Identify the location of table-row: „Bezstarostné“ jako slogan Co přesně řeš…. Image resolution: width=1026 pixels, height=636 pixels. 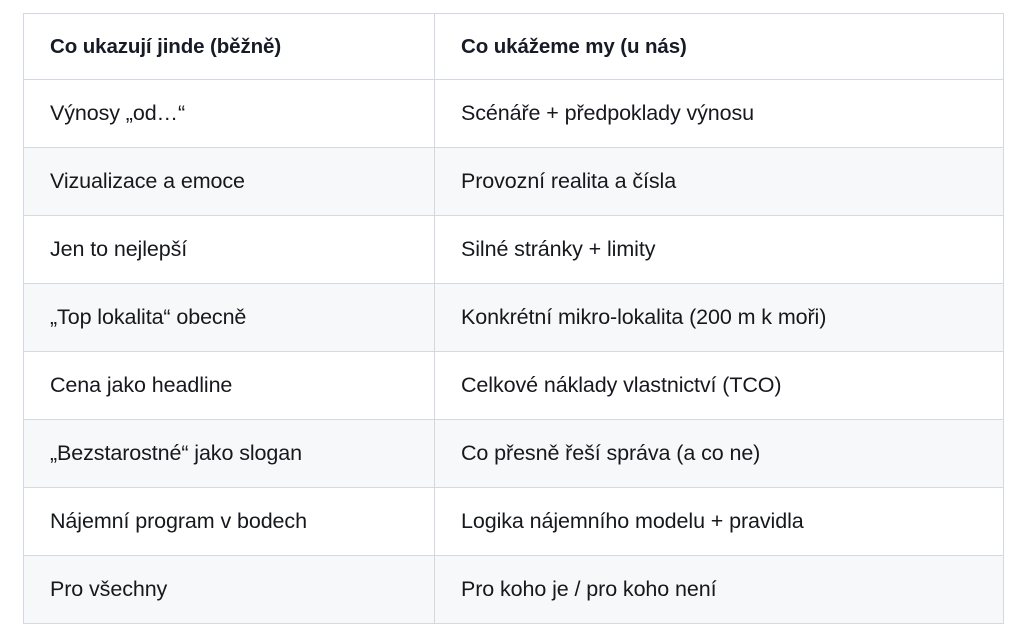
(513, 453).